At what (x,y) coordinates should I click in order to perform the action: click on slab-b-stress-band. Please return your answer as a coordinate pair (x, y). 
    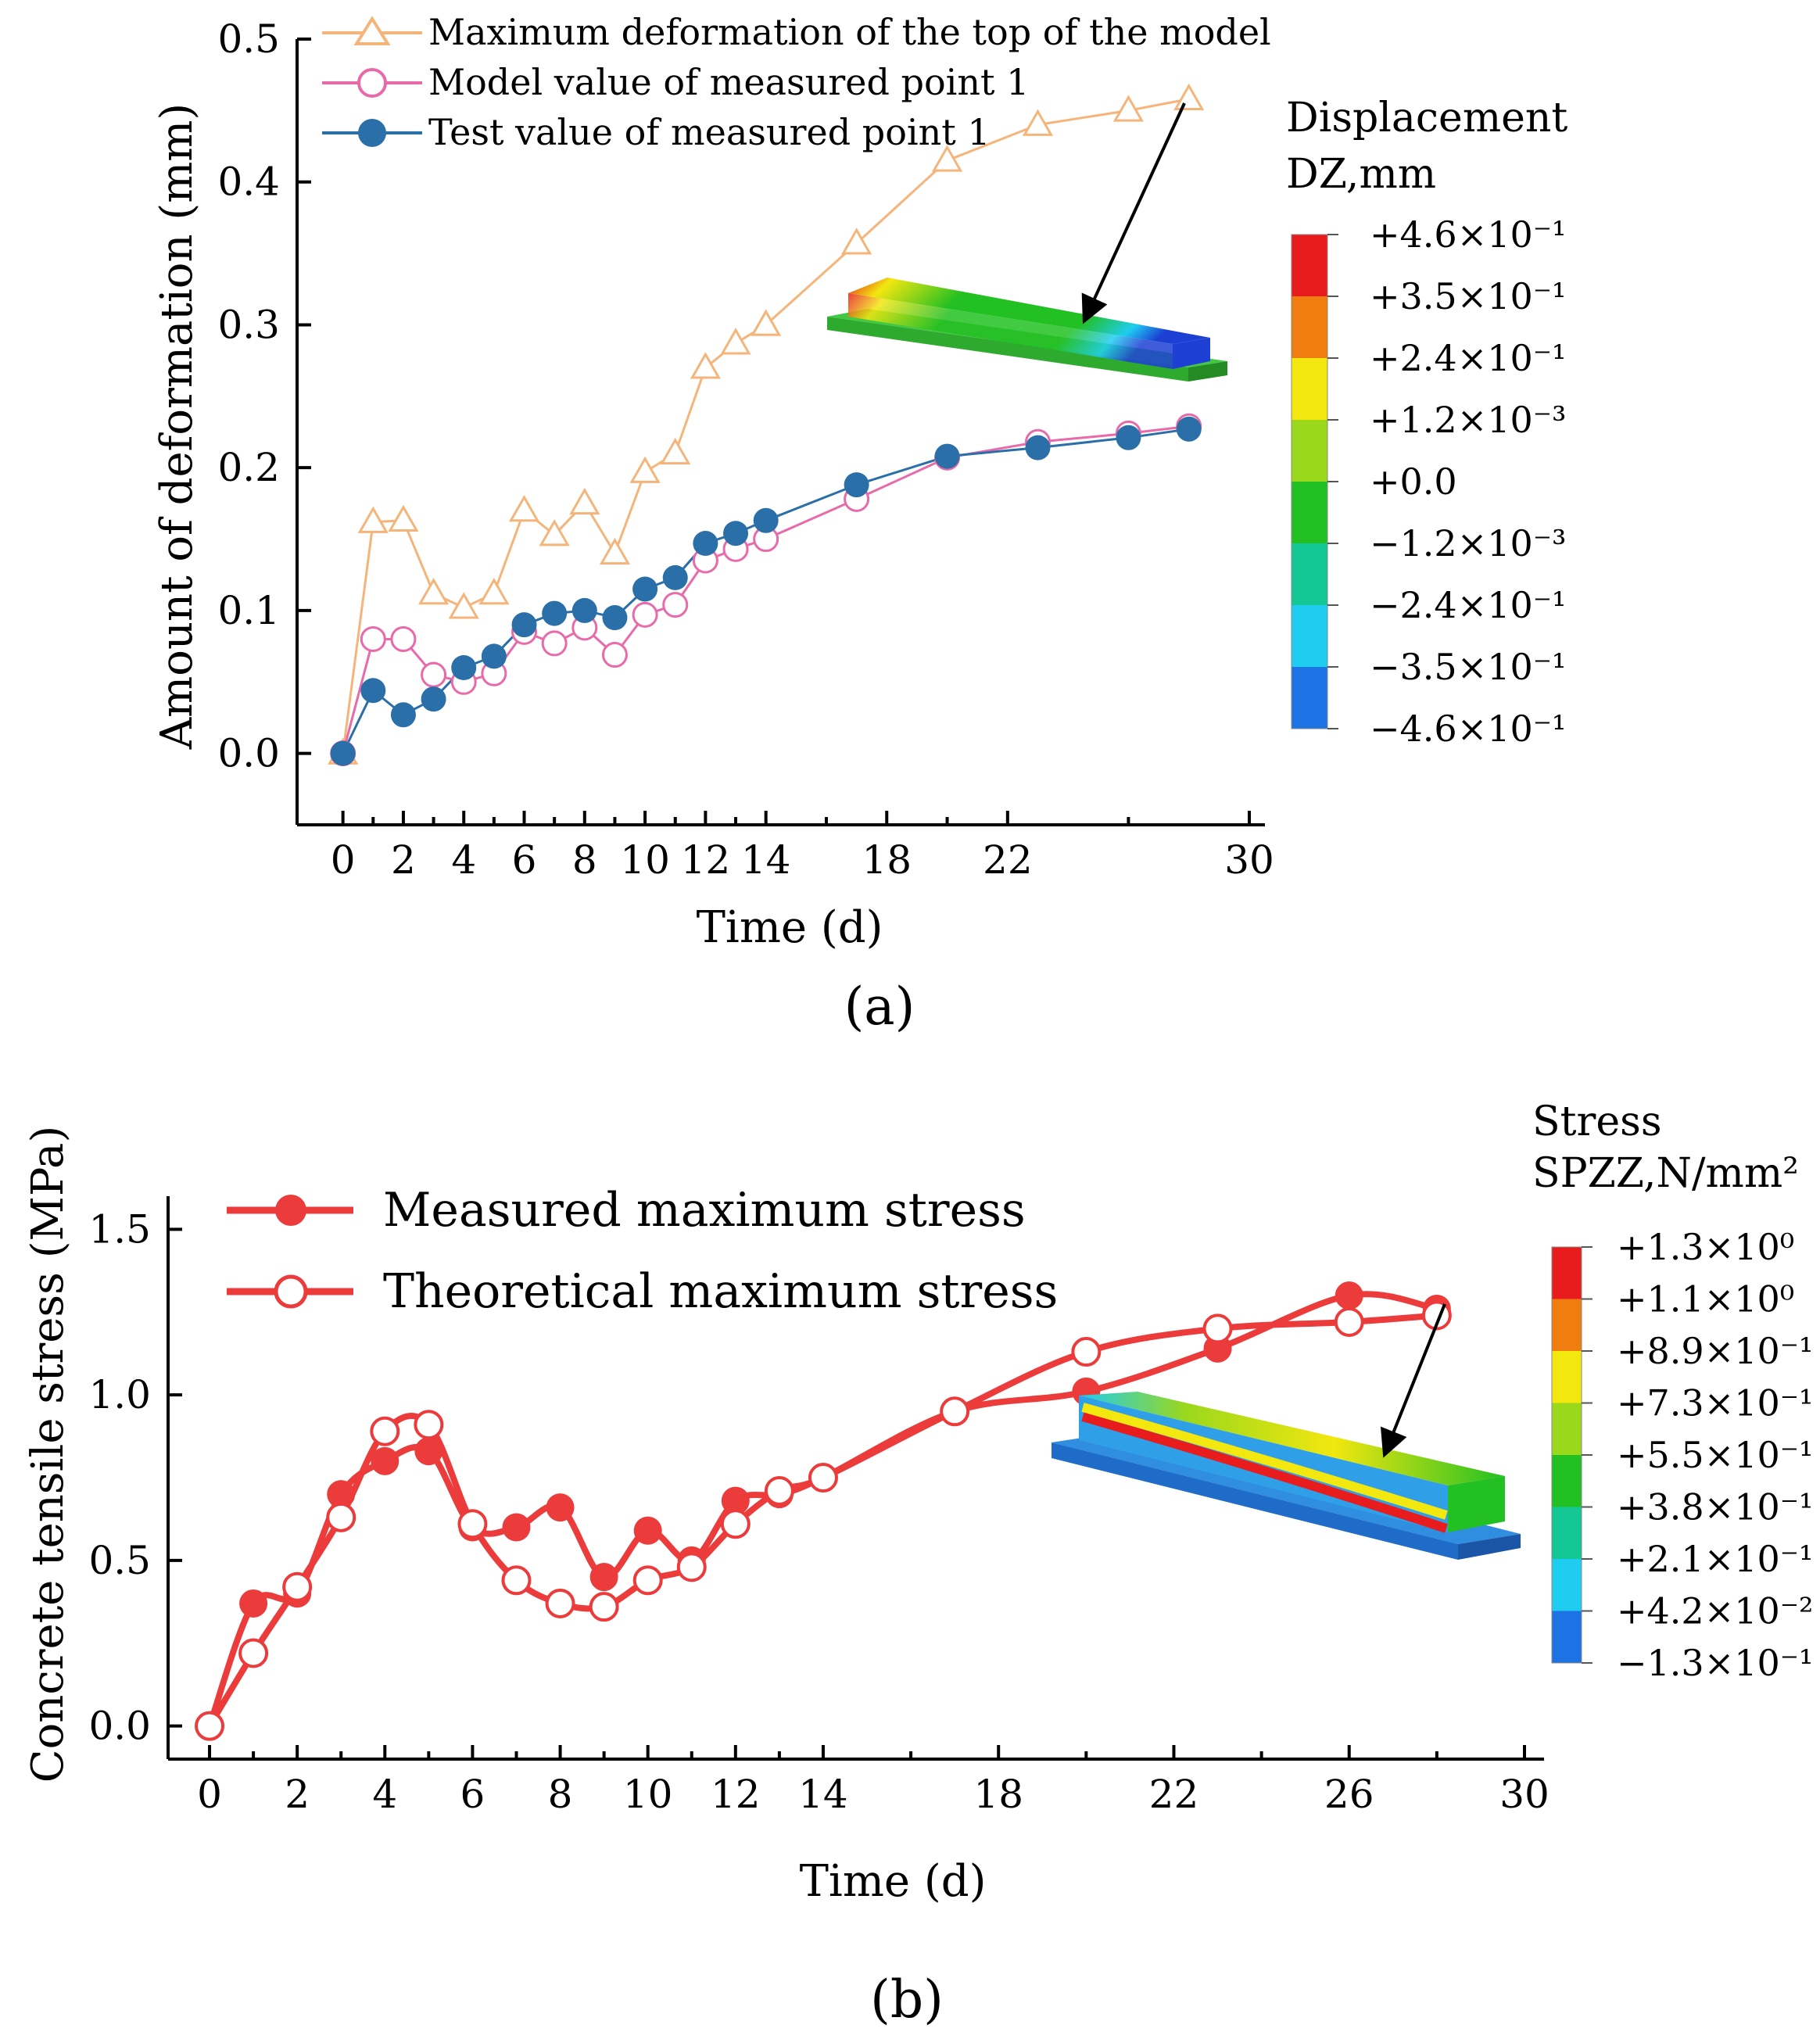
    Looking at the image, I should click on (1264, 1472).